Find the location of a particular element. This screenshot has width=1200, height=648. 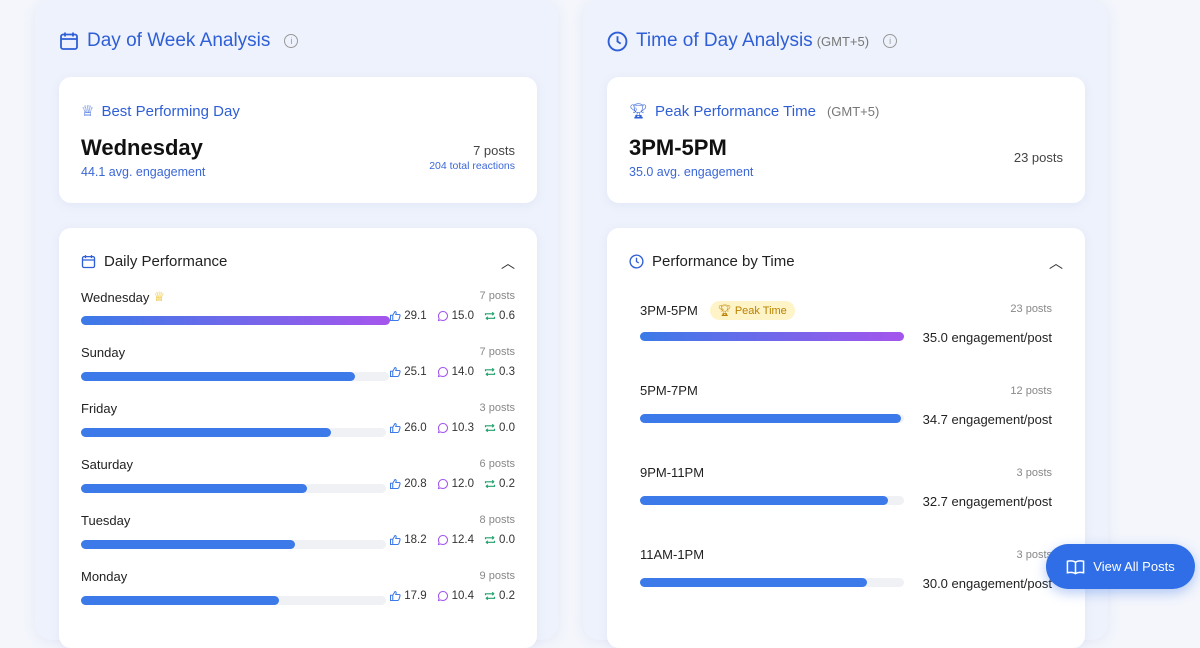

day-row: Wednesday ♕ 7 posts 29.1 15.0 0.6 is located at coordinates (298, 314).